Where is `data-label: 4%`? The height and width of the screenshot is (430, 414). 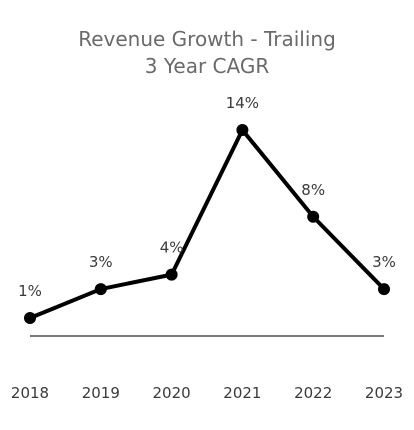 data-label: 4% is located at coordinates (172, 248).